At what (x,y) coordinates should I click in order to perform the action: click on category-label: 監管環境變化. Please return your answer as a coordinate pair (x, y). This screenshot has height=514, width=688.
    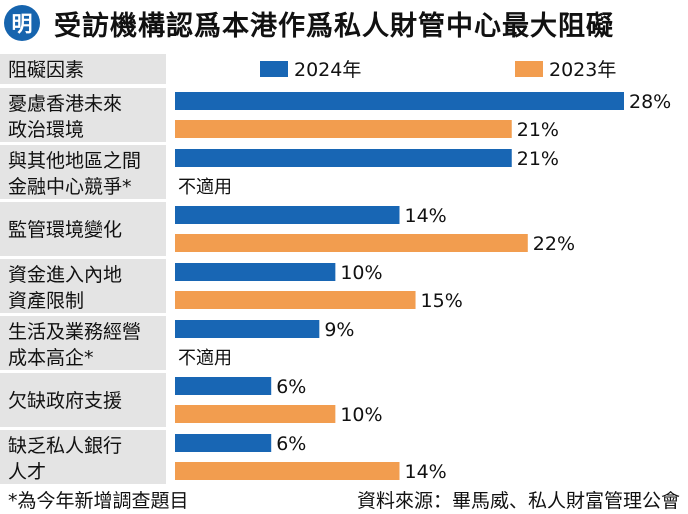
    Looking at the image, I should click on (65, 230).